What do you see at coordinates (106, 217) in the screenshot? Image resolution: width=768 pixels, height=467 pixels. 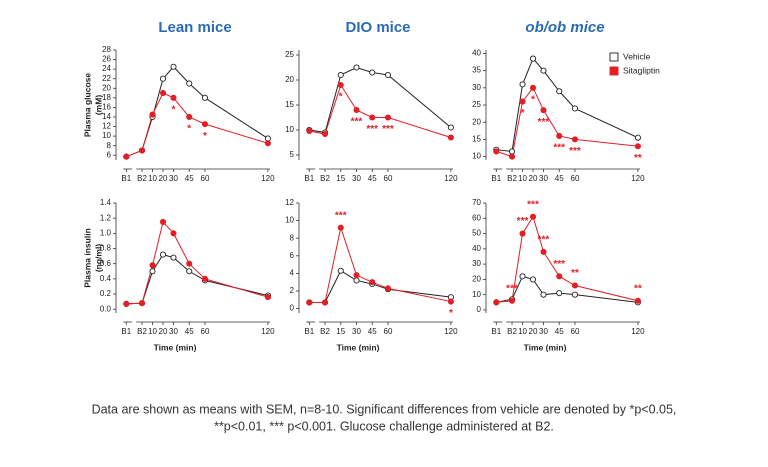 I see `y-tick-label: 1.2` at bounding box center [106, 217].